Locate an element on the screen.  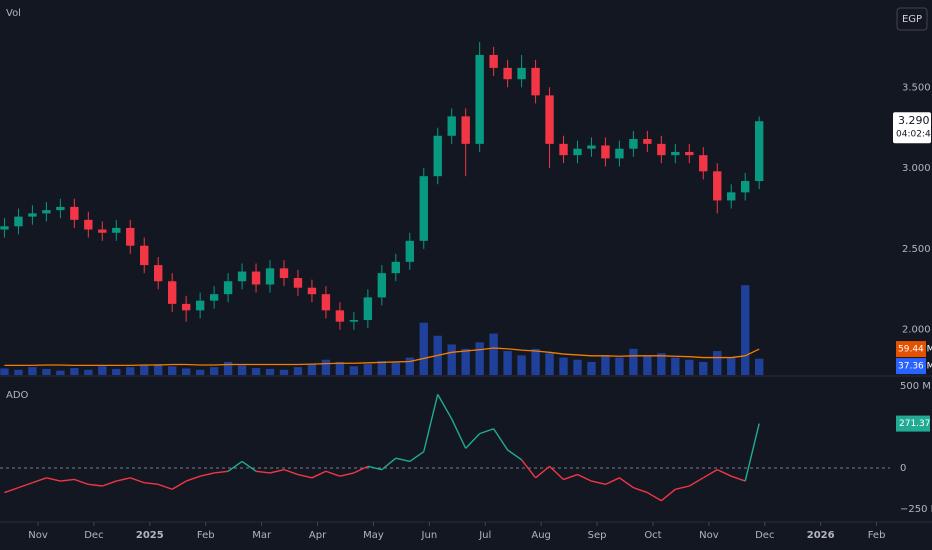
x-tick-label: Oct is located at coordinates (652, 535).